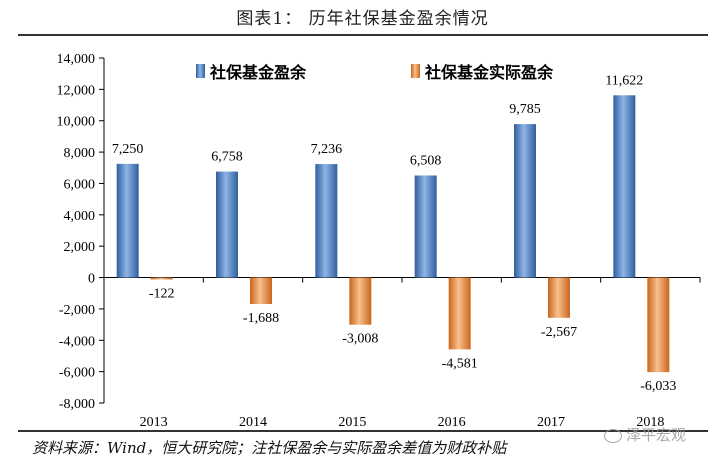 Image resolution: width=725 pixels, height=467 pixels. What do you see at coordinates (559, 332) in the screenshot?
I see `data-label: -2,567` at bounding box center [559, 332].